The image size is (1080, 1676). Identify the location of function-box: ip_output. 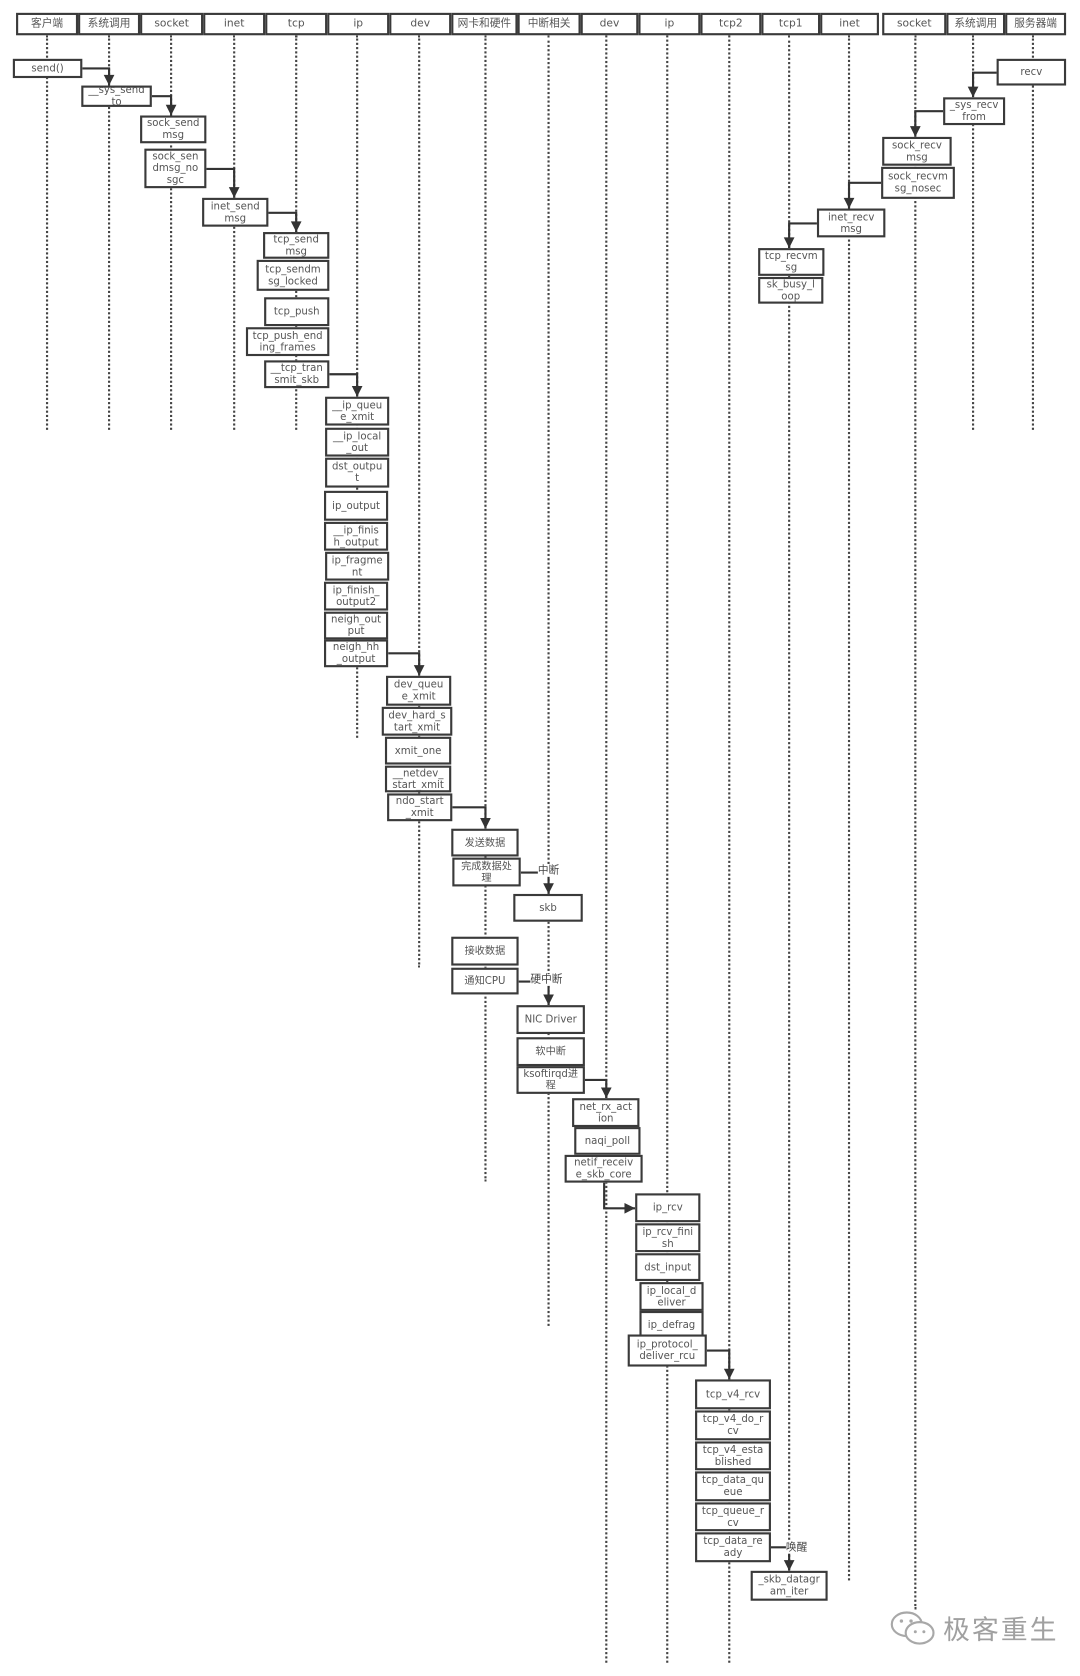
(356, 505).